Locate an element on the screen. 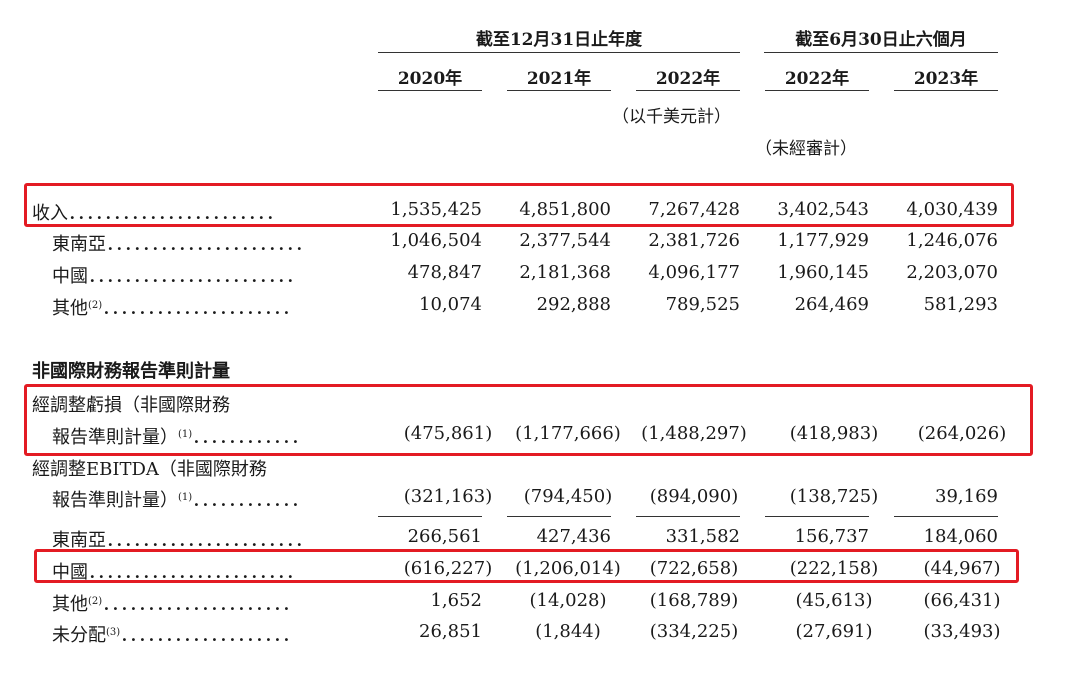 The height and width of the screenshot is (679, 1080). row-label-ebitda-china: 中國．．．．．．．．．．．．．．．．．．．．．．． is located at coordinates (178, 571).